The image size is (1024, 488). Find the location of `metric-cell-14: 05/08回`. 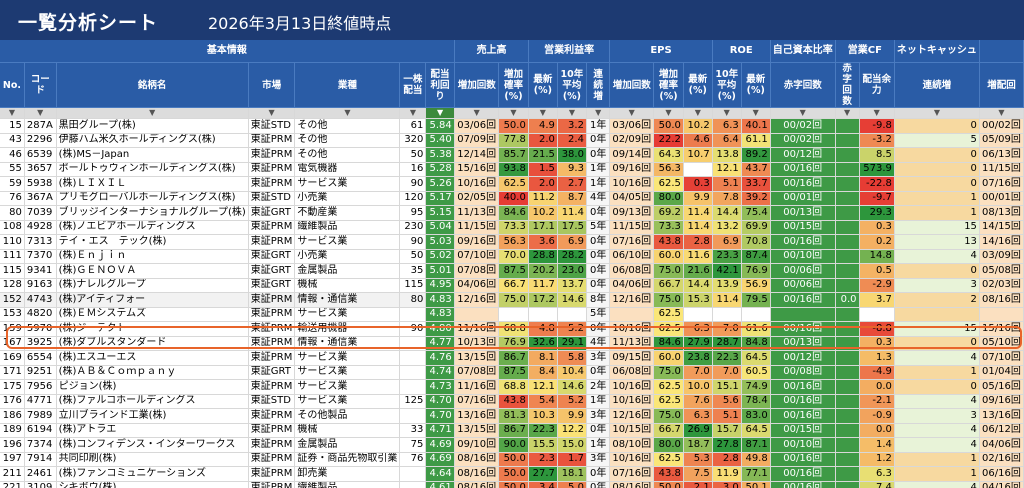

metric-cell-14: 05/08回 is located at coordinates (1001, 271).